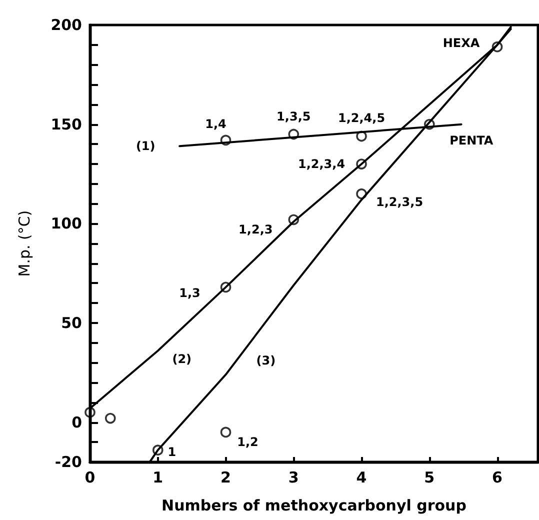  I want to click on annotation: (3), so click(266, 361).